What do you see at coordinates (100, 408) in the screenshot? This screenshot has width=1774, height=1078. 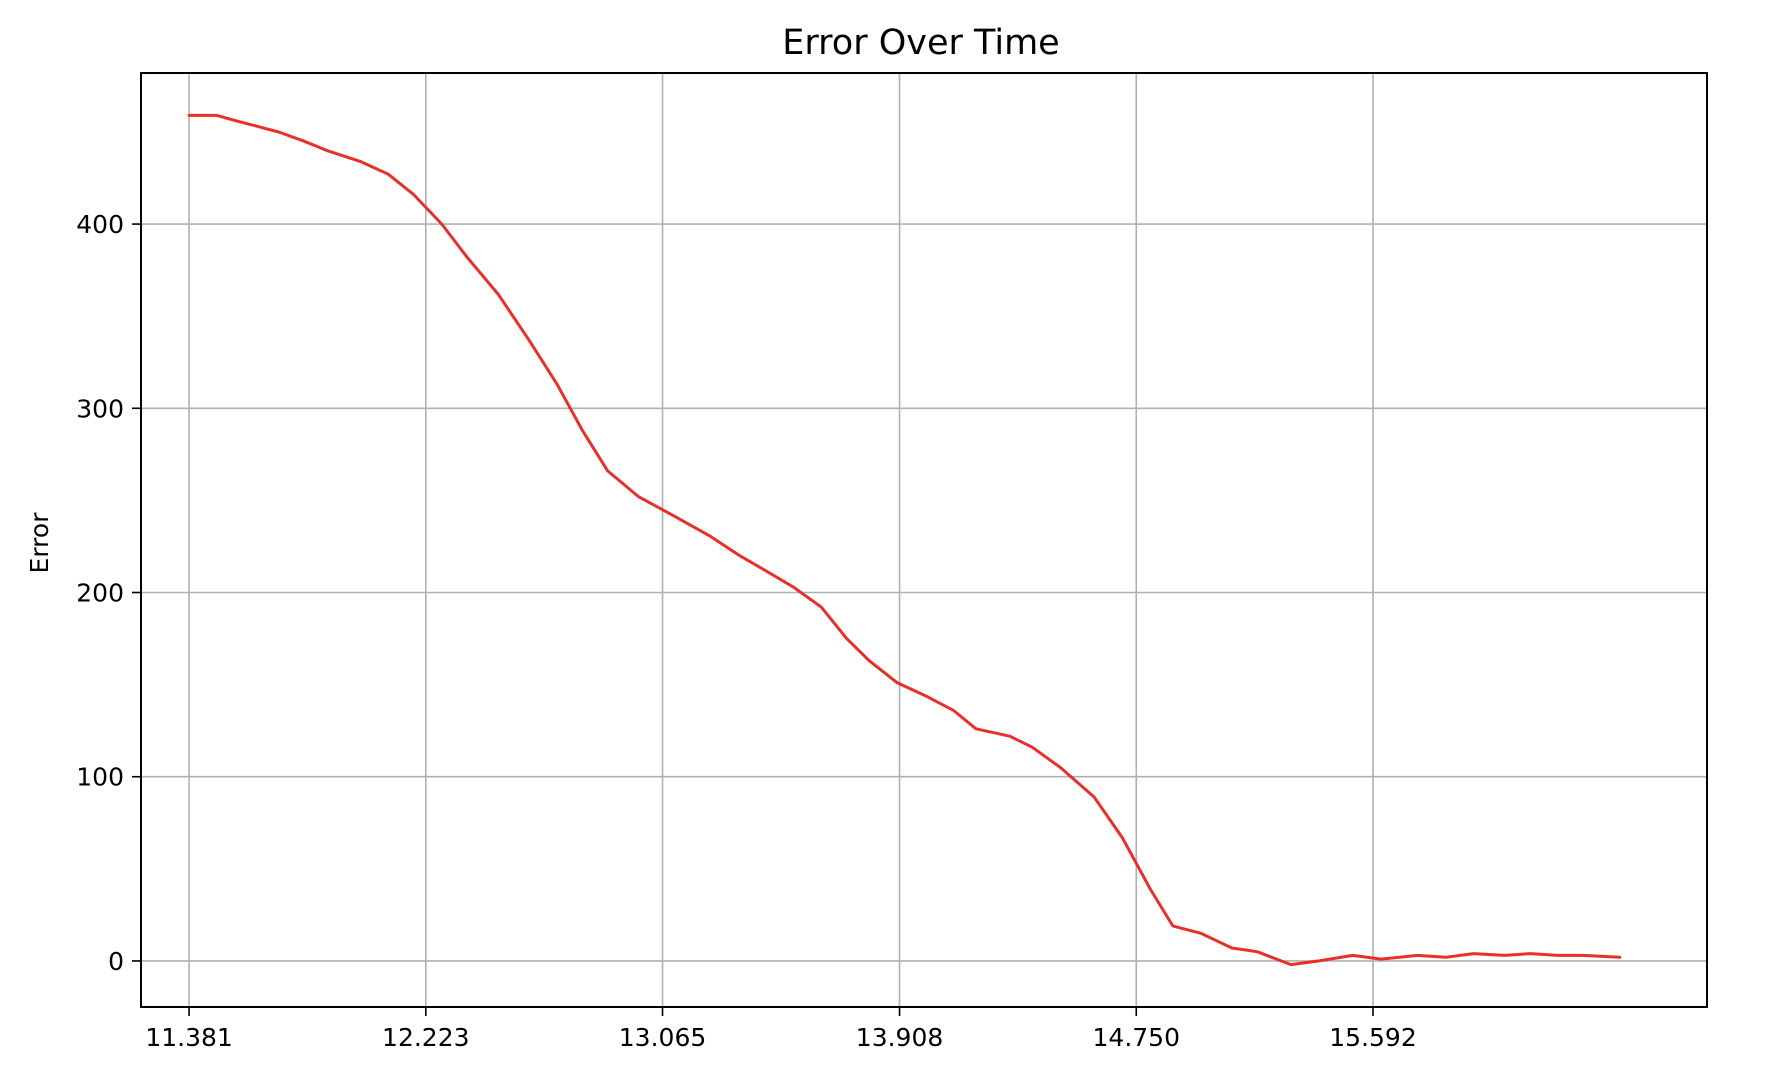 I see `y-tick-label: 300` at bounding box center [100, 408].